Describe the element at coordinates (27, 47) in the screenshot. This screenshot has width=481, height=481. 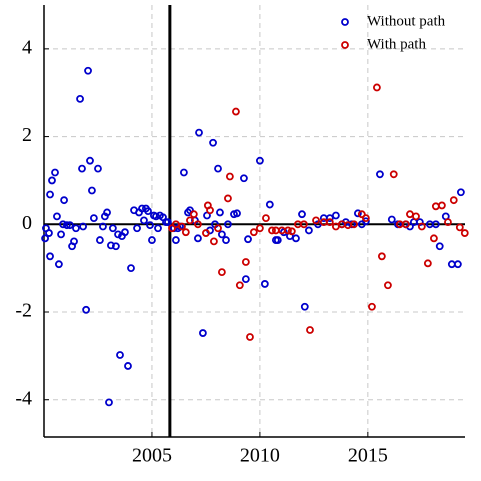
I see `y-tick-label: 4` at that location.